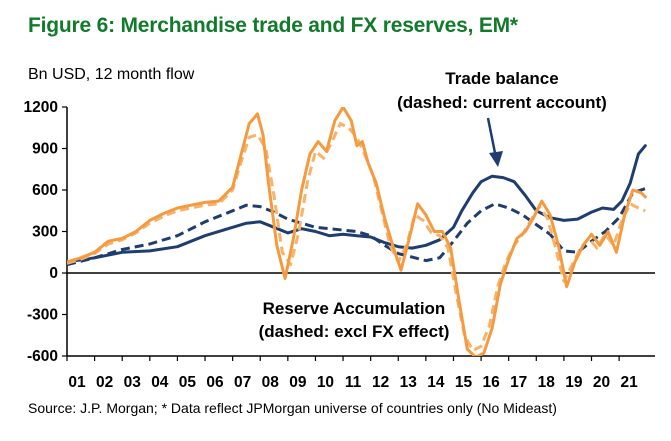 The width and height of the screenshot is (671, 441). Describe the element at coordinates (629, 382) in the screenshot. I see `x-tick-label: 21` at that location.